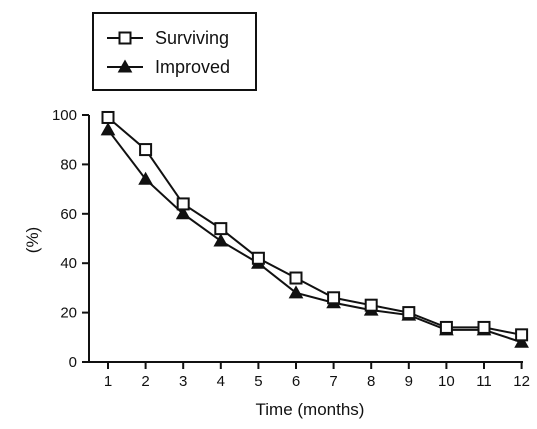 This screenshot has width=537, height=429. Describe the element at coordinates (258, 381) in the screenshot. I see `x-tick-label: 5` at that location.